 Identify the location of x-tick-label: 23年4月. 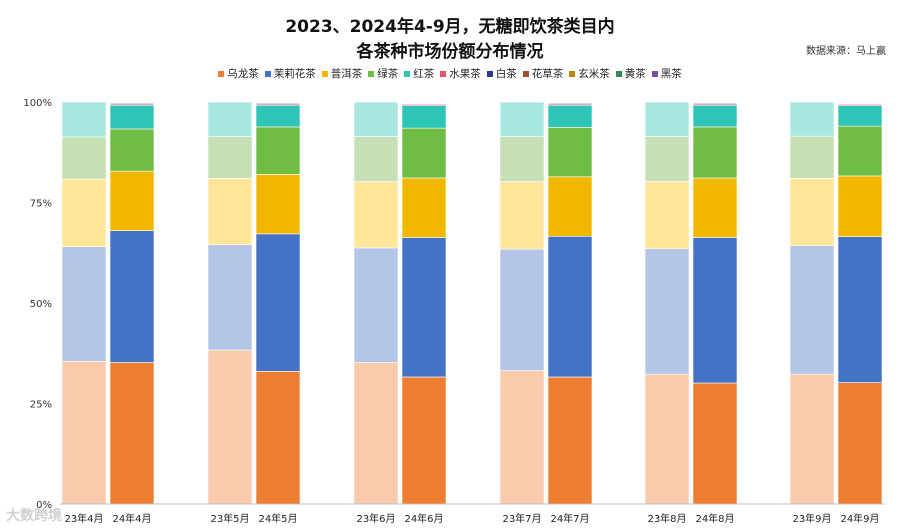
(83, 518).